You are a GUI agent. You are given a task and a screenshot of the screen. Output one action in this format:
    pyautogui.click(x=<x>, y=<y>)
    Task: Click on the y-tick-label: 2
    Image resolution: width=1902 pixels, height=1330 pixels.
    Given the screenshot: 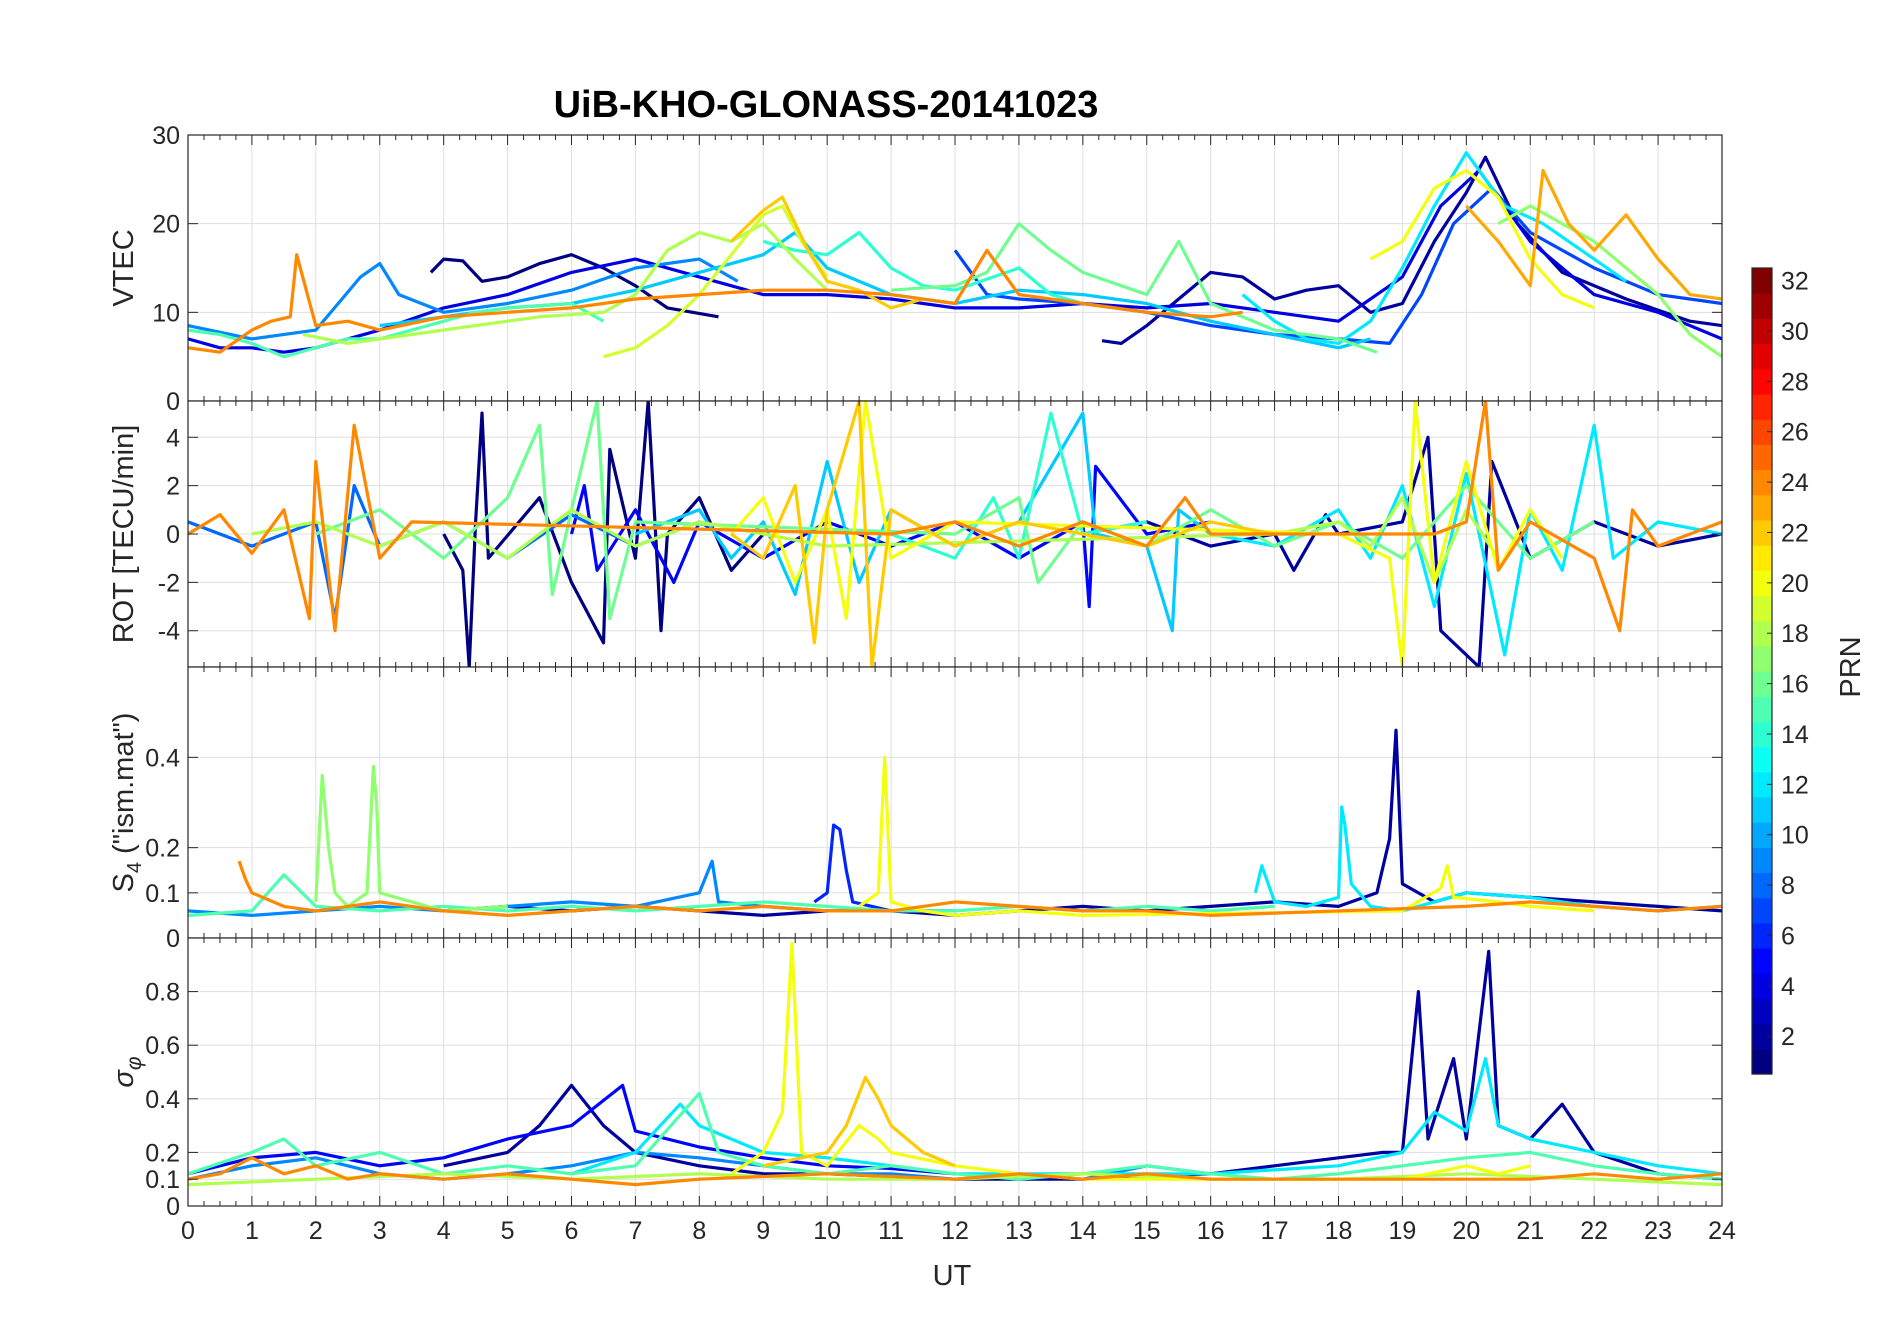 What is the action you would take?
    pyautogui.click(x=173, y=487)
    